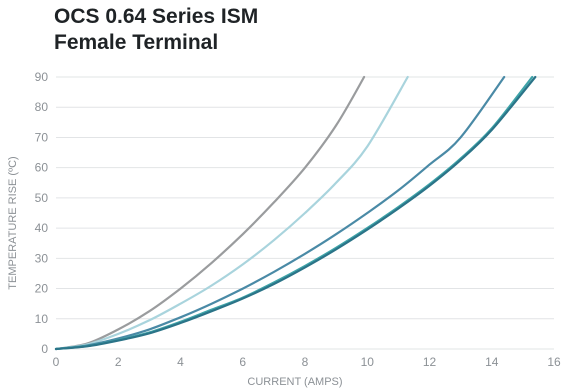 This screenshot has width=561, height=391. Describe the element at coordinates (44, 349) in the screenshot. I see `y-tick-label: 0` at that location.